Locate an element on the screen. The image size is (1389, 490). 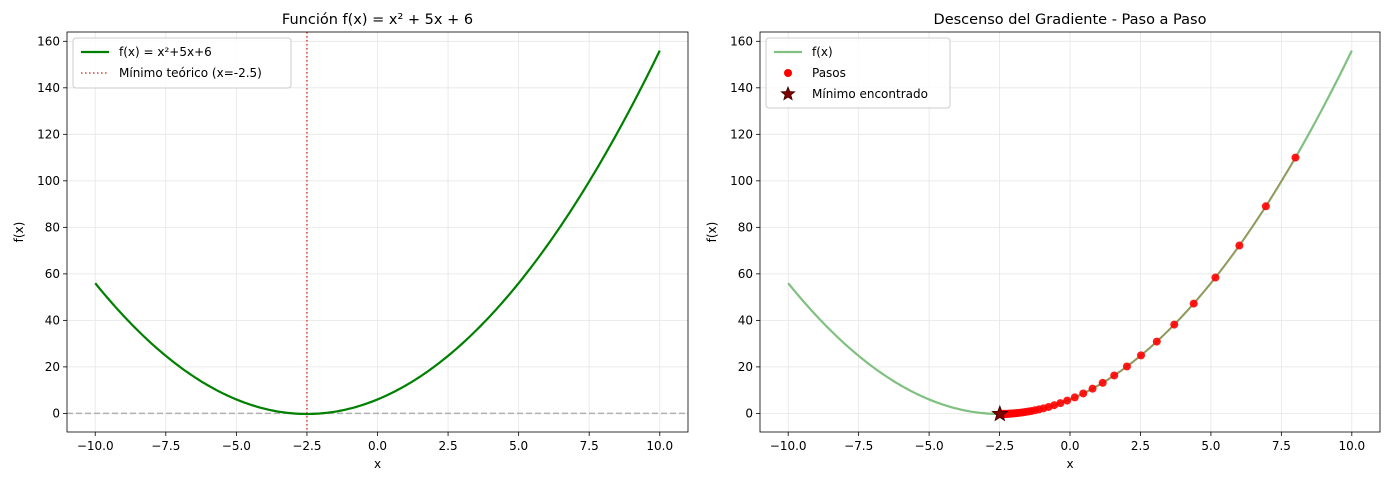
legend-label-steps: Pasos is located at coordinates (829, 73).